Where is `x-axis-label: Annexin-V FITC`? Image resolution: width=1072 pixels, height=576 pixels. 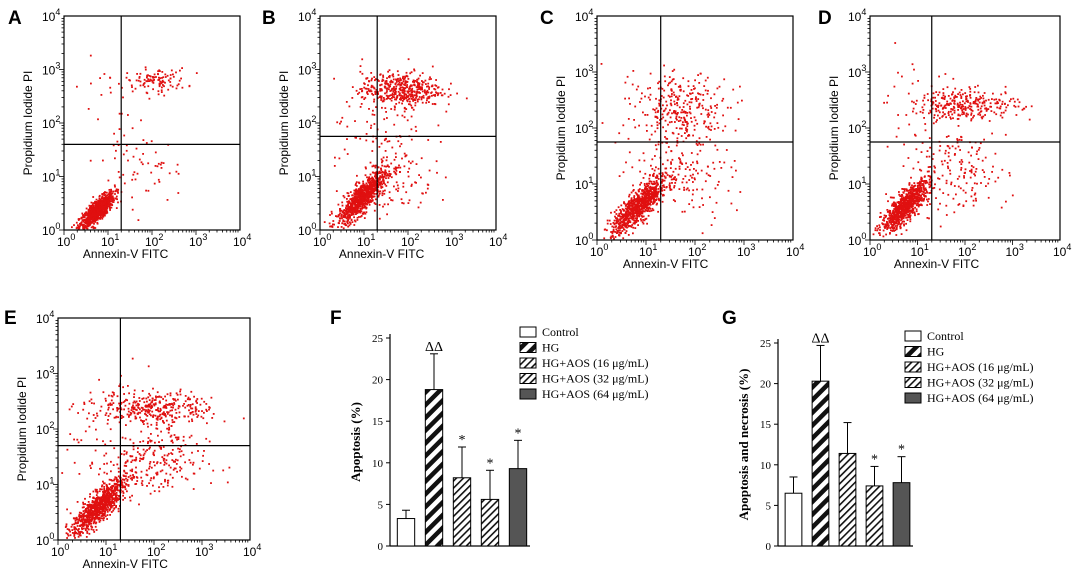
x-axis-label: Annexin-V FITC is located at coordinates (382, 254).